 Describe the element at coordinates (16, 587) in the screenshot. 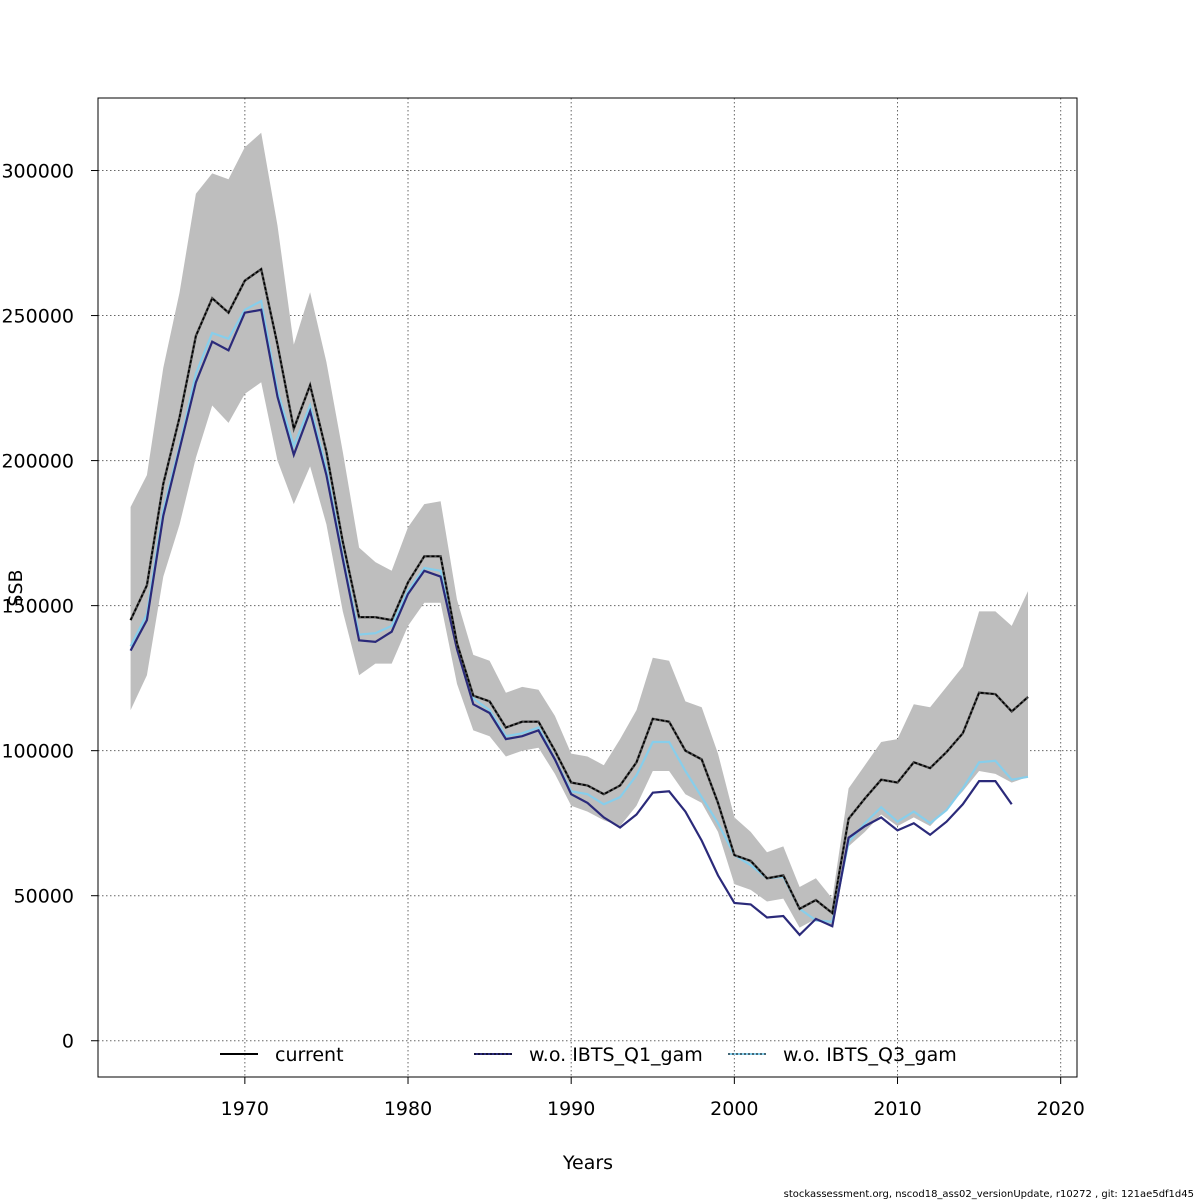

I see `y-axis-title: SSB` at that location.